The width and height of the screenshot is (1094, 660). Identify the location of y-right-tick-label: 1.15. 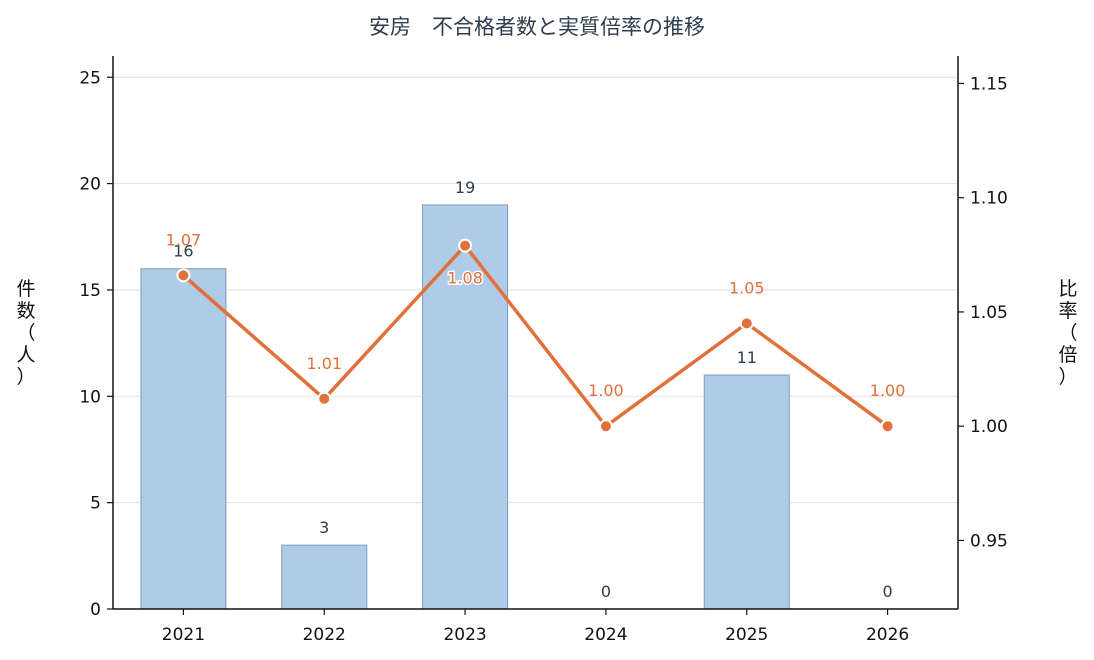
(989, 84).